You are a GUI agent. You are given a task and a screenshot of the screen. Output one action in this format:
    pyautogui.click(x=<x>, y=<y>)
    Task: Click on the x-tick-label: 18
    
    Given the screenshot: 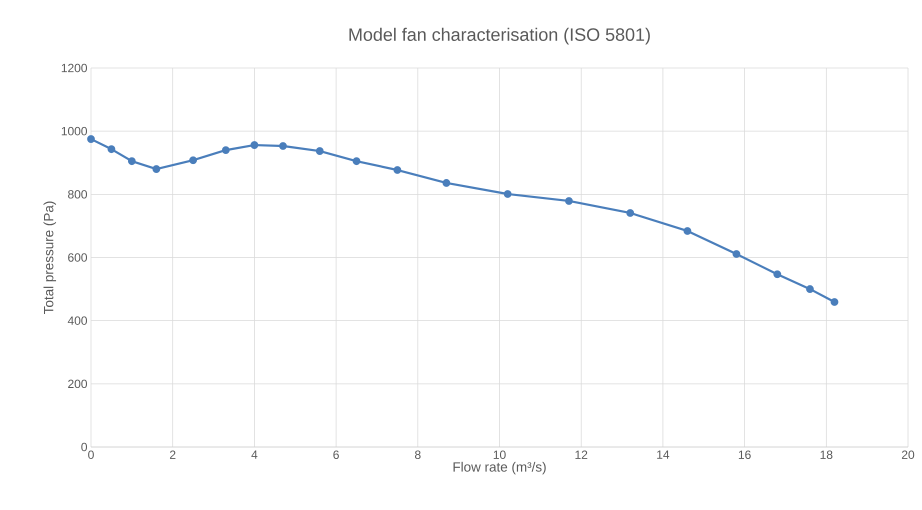 What is the action you would take?
    pyautogui.click(x=826, y=454)
    